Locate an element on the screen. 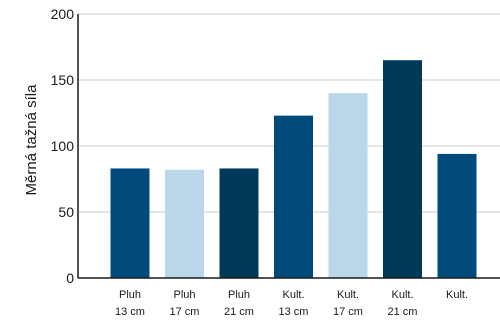  y-tick-label: 100 is located at coordinates (63, 146).